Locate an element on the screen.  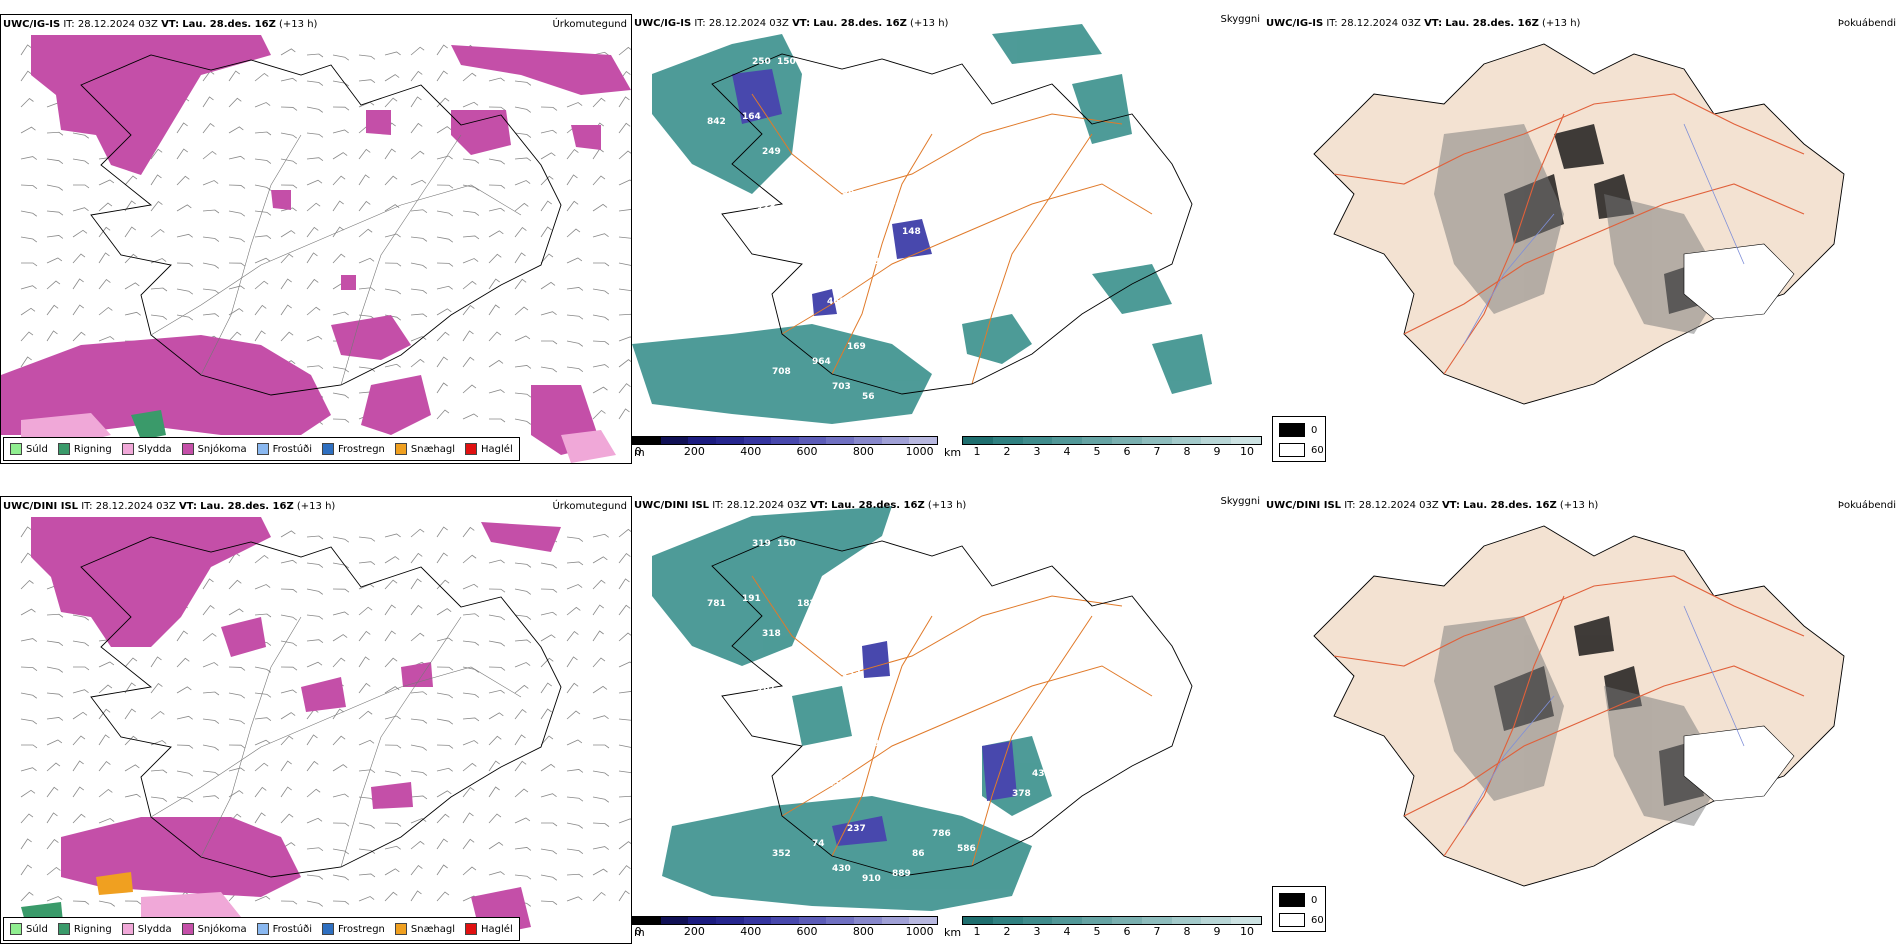
legend-item: Snjókoma is located at coordinates (214, 929).